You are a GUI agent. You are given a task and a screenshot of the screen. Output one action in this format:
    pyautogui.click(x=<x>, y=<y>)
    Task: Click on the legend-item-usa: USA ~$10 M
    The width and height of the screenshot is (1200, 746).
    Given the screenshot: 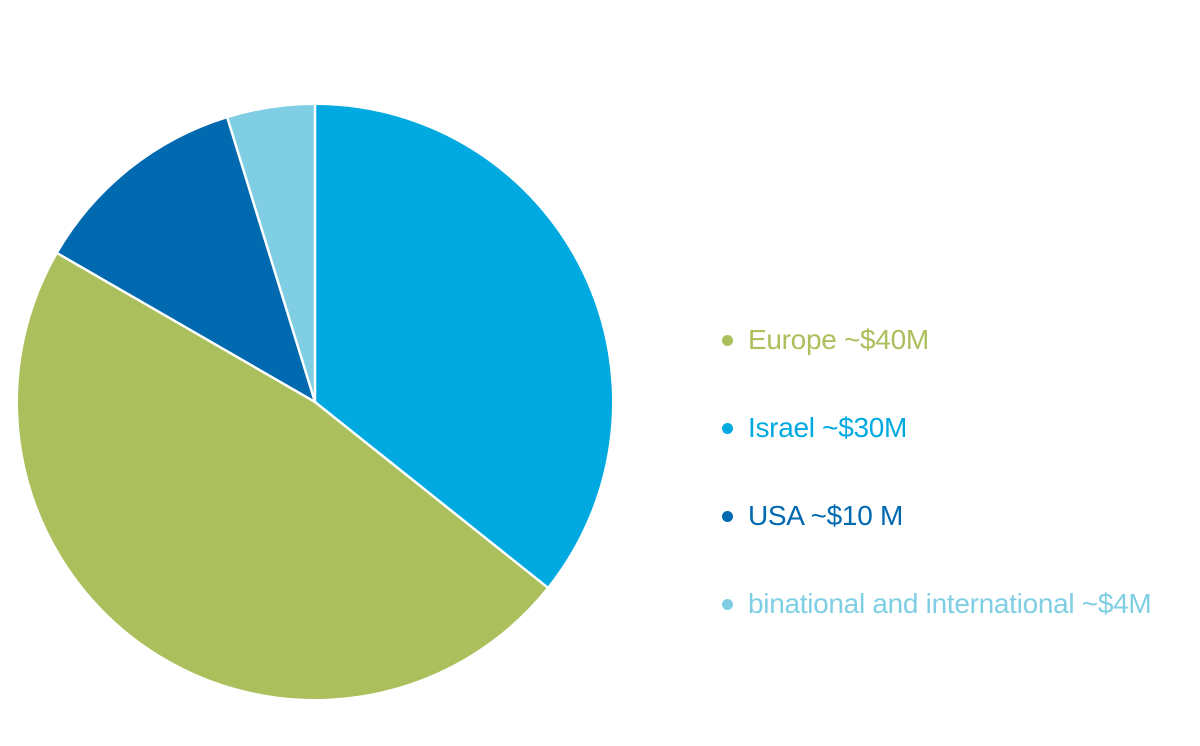 What is the action you would take?
    pyautogui.click(x=936, y=516)
    